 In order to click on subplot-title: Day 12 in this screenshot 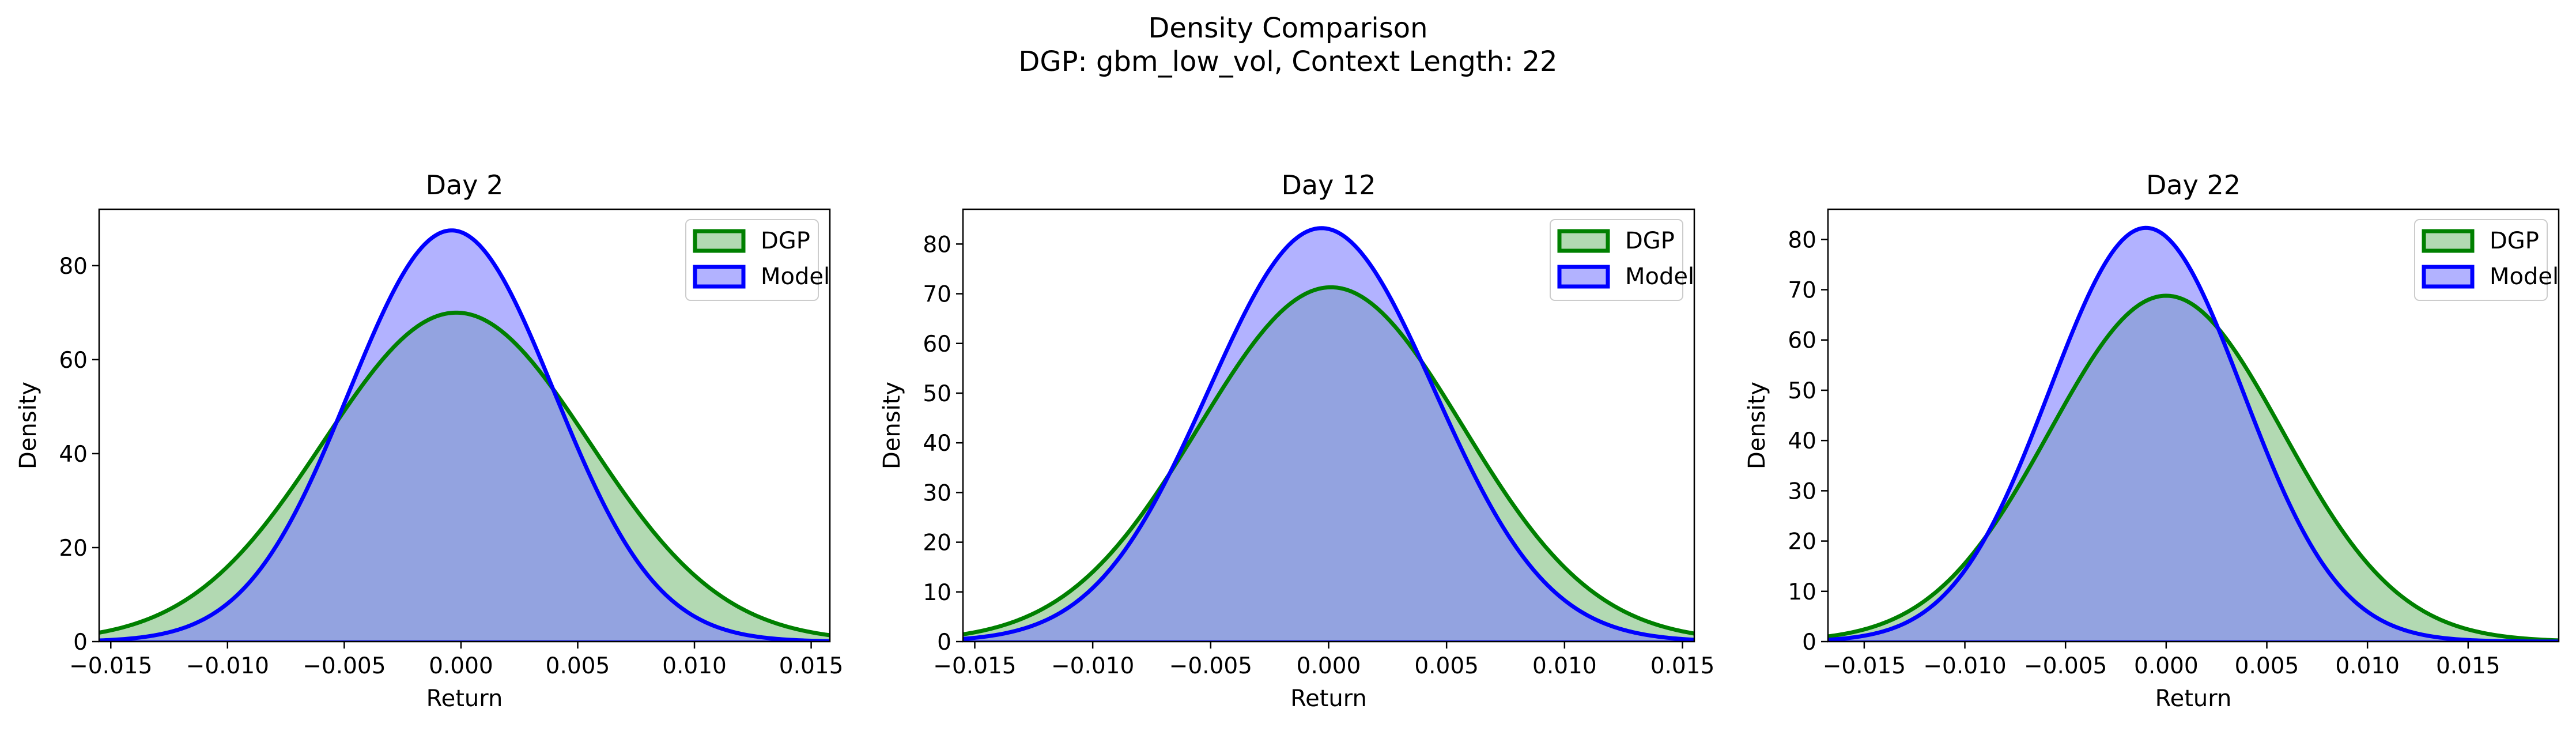, I will do `click(1329, 185)`.